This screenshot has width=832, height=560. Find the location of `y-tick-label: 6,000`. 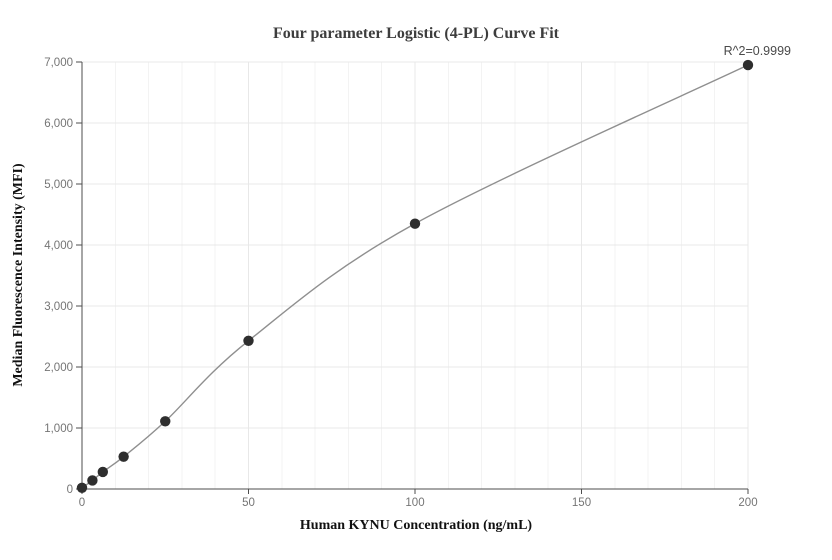

y-tick-label: 6,000 is located at coordinates (58, 124).